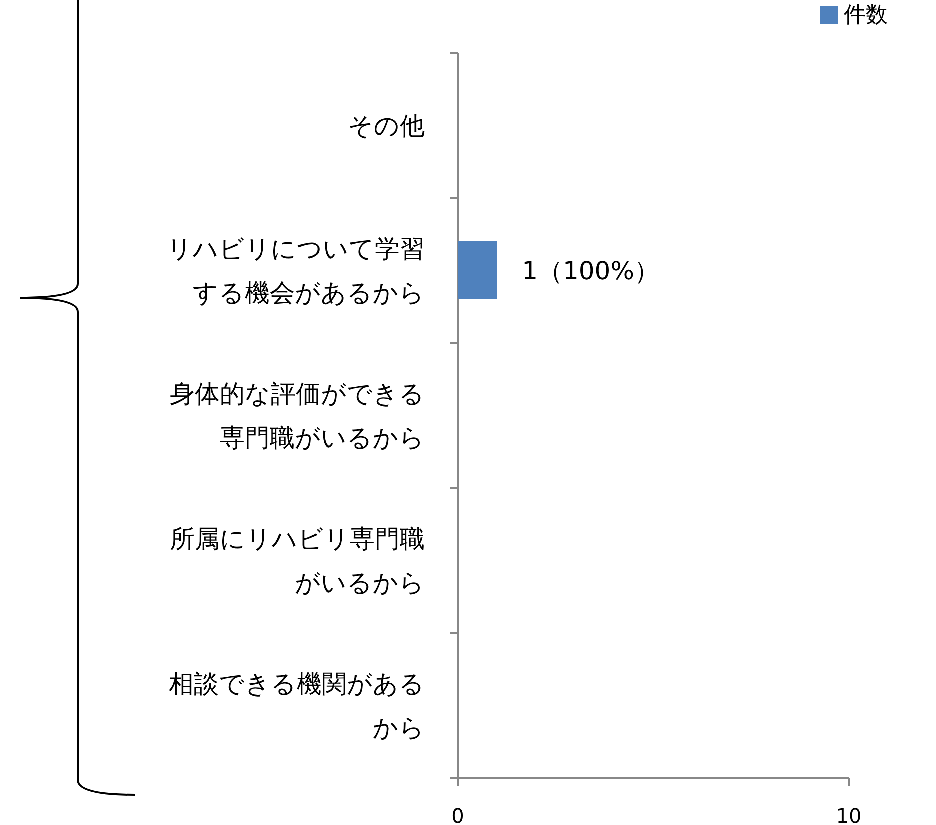  I want to click on y-tick-label: リハビリについて学習する機会があるから, so click(296, 271).